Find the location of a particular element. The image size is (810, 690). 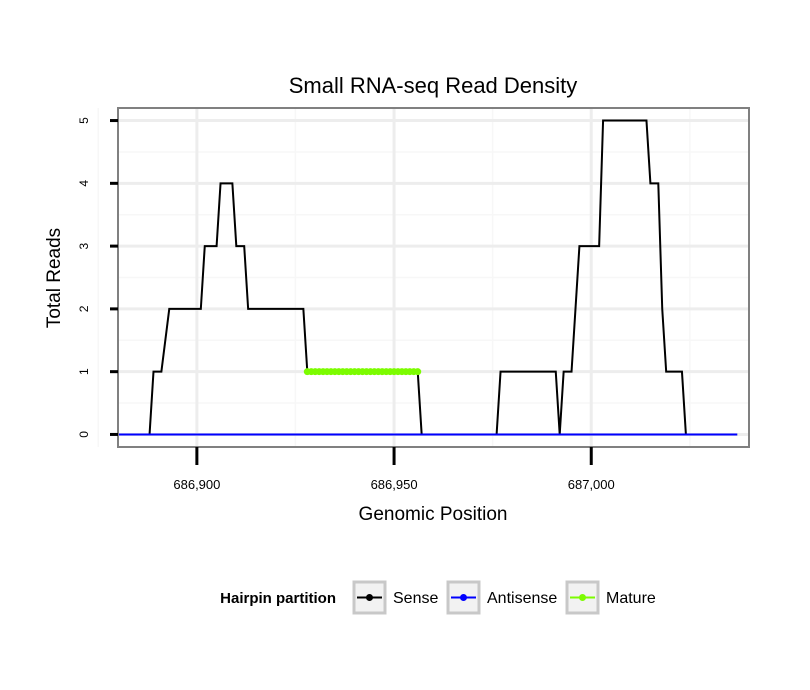

legend: Hairpin partition Sense Antisense Mature is located at coordinates (438, 597).